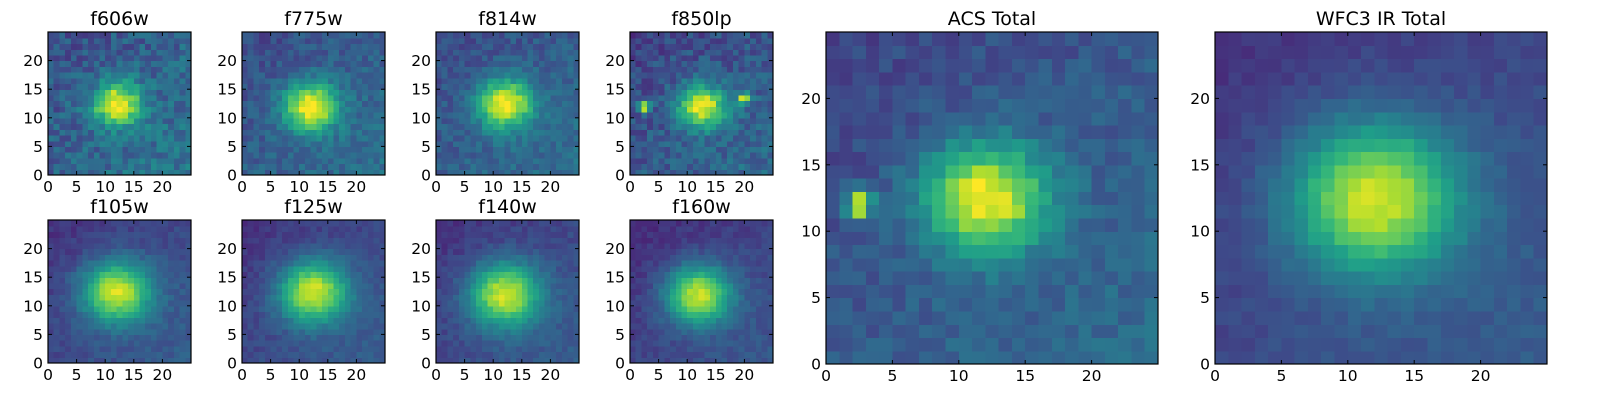  I want to click on x-tick-label: 0, so click(436, 375).